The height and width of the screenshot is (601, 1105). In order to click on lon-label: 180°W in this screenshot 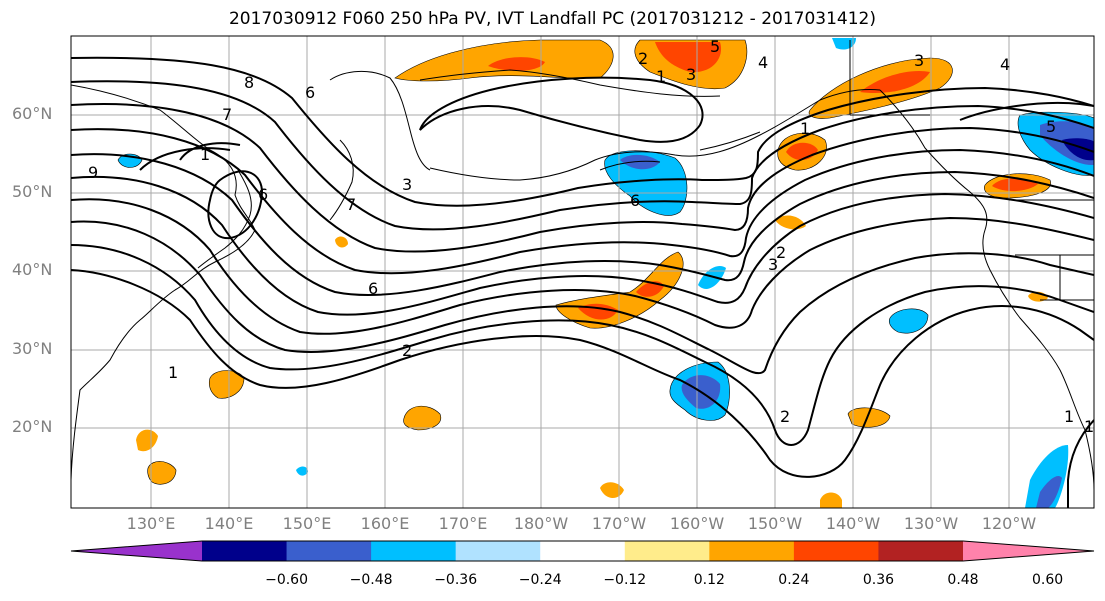, I will do `click(541, 523)`.